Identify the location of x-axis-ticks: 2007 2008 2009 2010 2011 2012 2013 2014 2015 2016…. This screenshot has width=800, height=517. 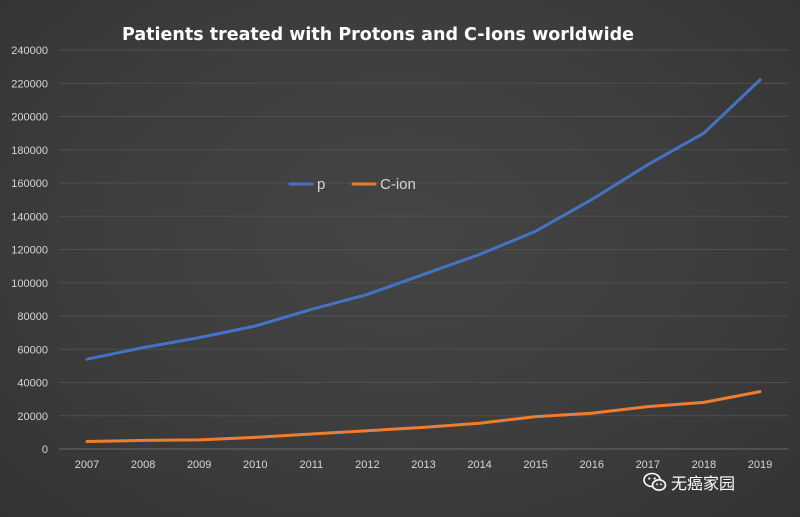
(423, 465).